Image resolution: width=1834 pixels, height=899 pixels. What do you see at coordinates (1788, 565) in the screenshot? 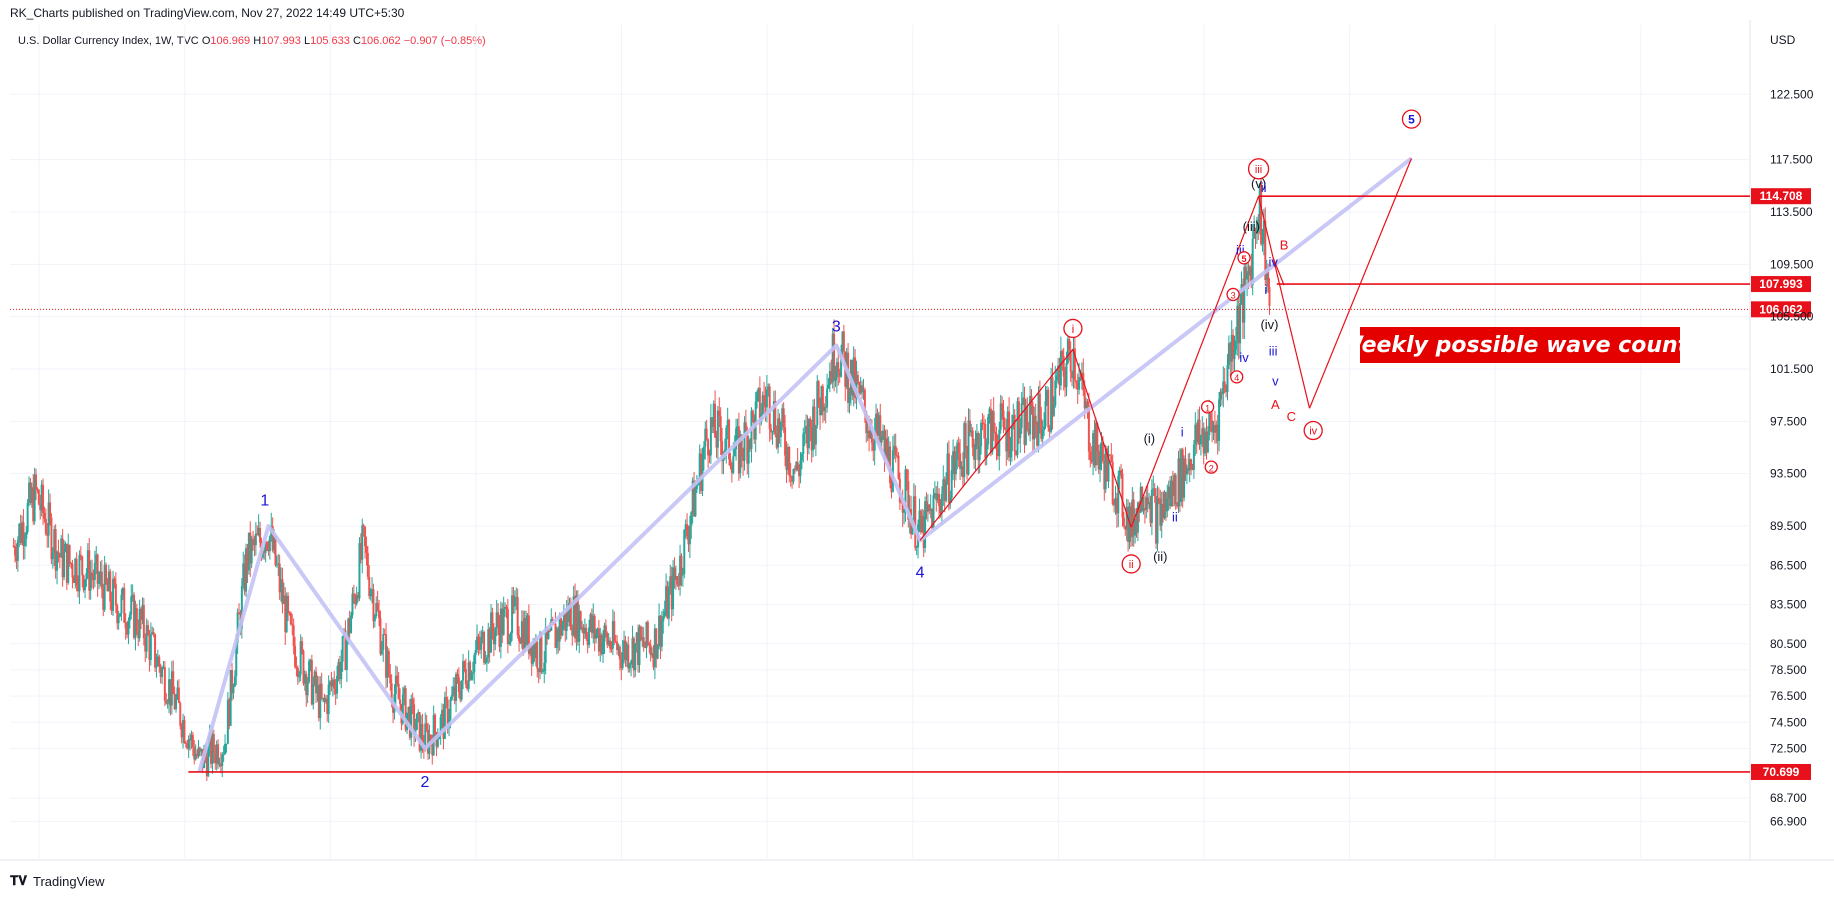
I see `y-tick-label: 86.500` at bounding box center [1788, 565].